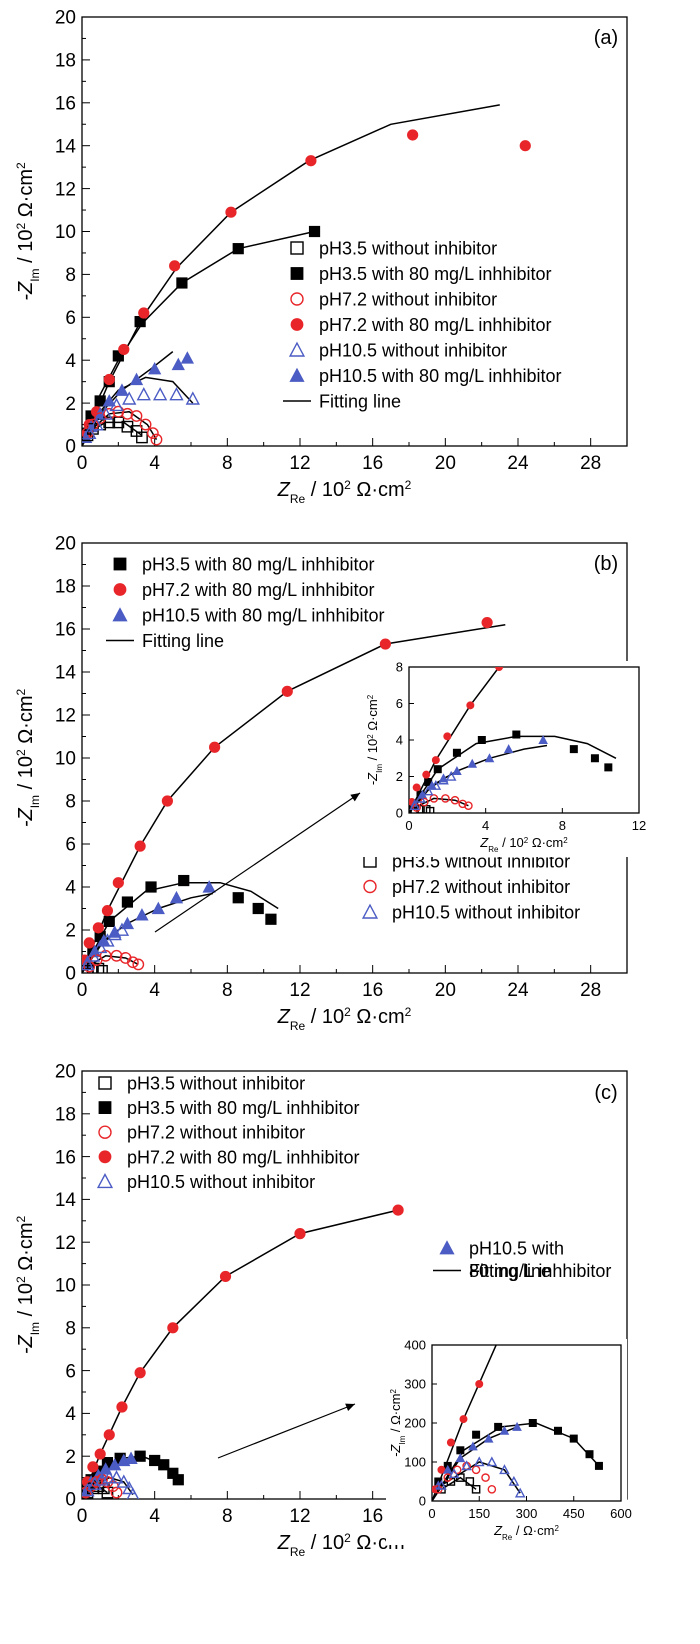 Image resolution: width=700 pixels, height=1644 pixels. What do you see at coordinates (399, 813) in the screenshot?
I see `y-tick-label: 0` at bounding box center [399, 813].